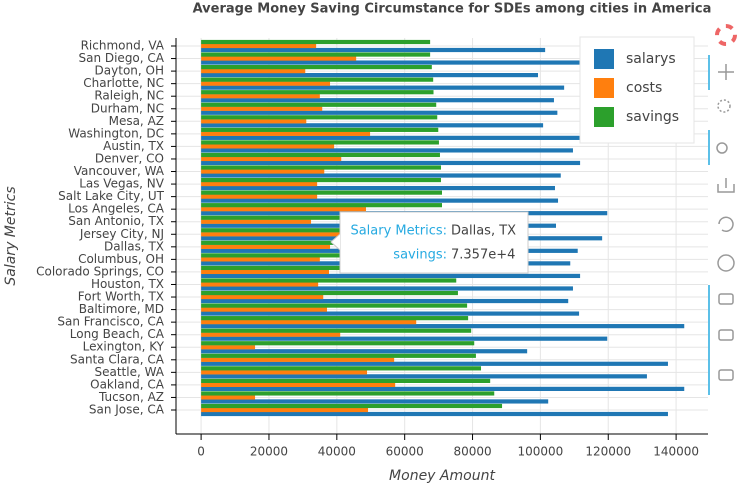 Image resolution: width=745 pixels, height=491 pixels. What do you see at coordinates (722, 148) in the screenshot?
I see `wheel-zoom-tool` at bounding box center [722, 148].